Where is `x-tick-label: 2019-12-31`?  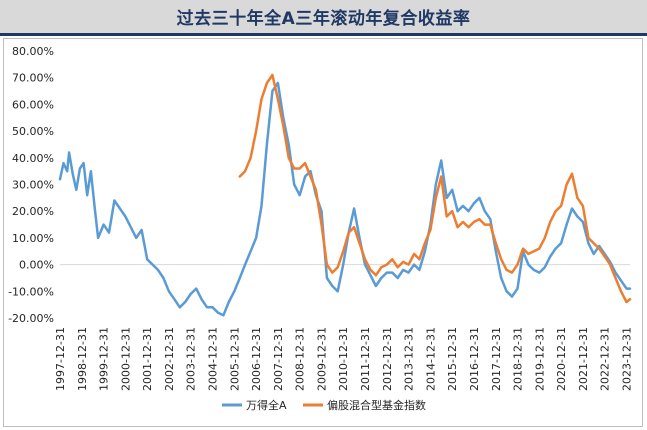
x-tick-label: 2019-12-31 is located at coordinates (539, 359).